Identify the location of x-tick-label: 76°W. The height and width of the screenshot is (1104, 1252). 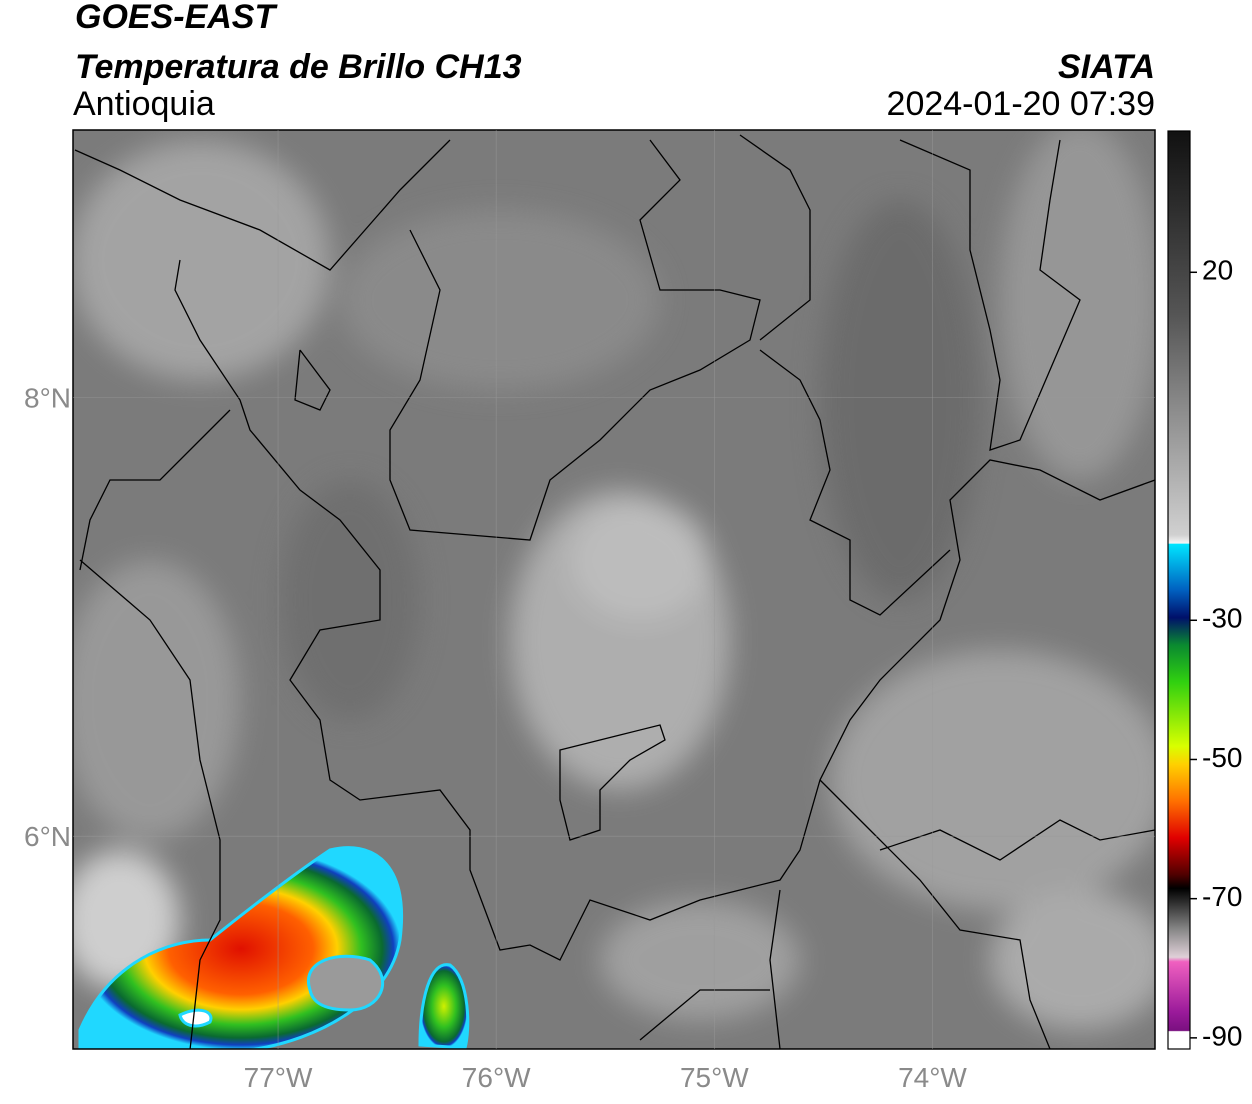
(496, 1077).